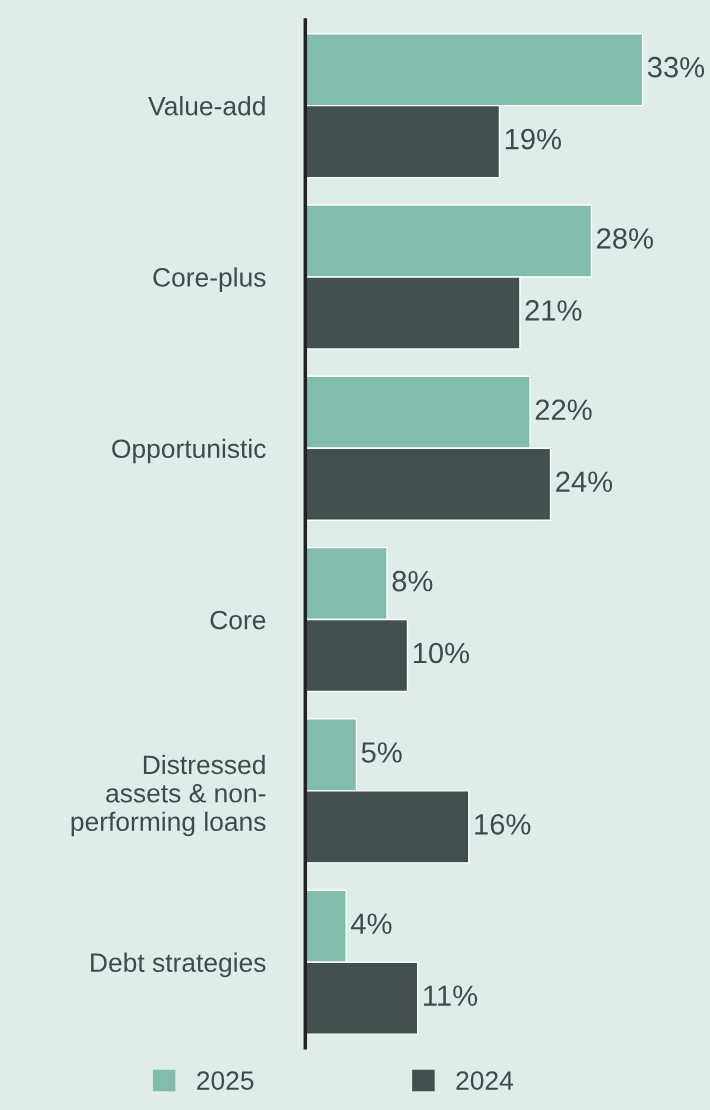 Image resolution: width=710 pixels, height=1110 pixels. What do you see at coordinates (168, 795) in the screenshot?
I see `y-tick-label: Distressed assets & non- performing loans` at bounding box center [168, 795].